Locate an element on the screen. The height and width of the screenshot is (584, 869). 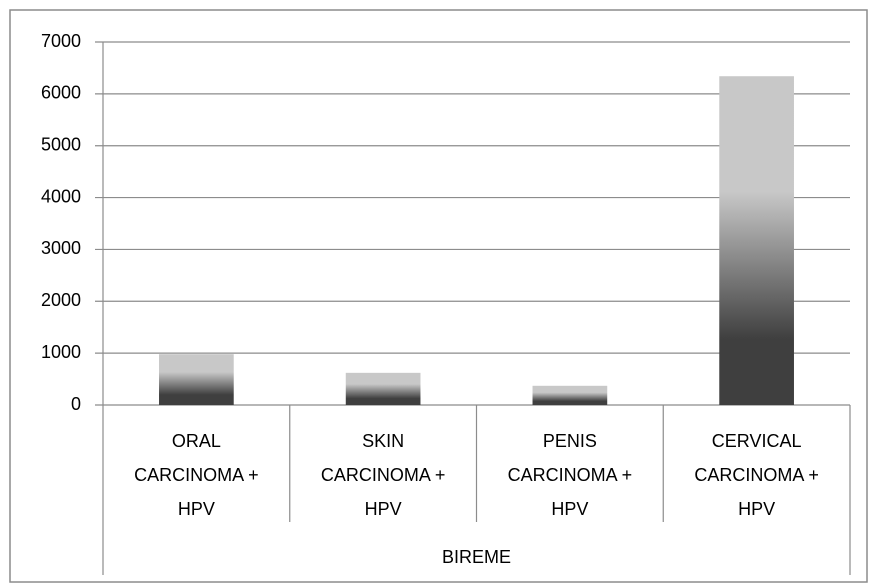
y-tick-label: 3000 is located at coordinates (61, 248).